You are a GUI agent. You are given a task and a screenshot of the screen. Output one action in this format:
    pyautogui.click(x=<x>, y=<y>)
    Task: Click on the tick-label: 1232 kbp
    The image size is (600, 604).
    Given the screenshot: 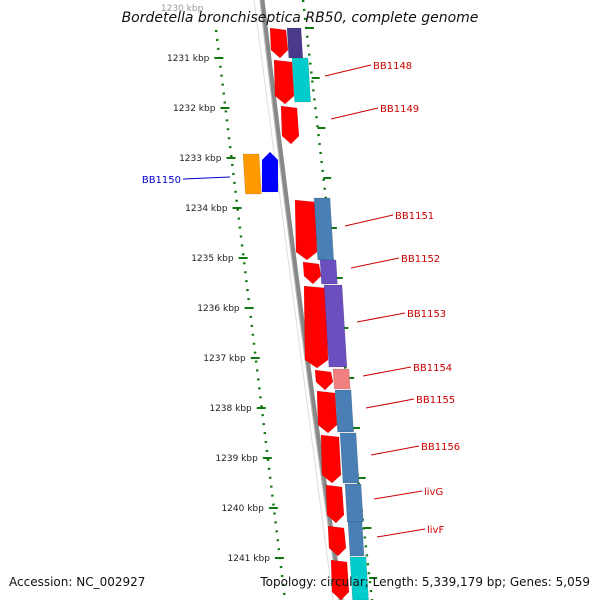 What is the action you would take?
    pyautogui.click(x=194, y=109)
    